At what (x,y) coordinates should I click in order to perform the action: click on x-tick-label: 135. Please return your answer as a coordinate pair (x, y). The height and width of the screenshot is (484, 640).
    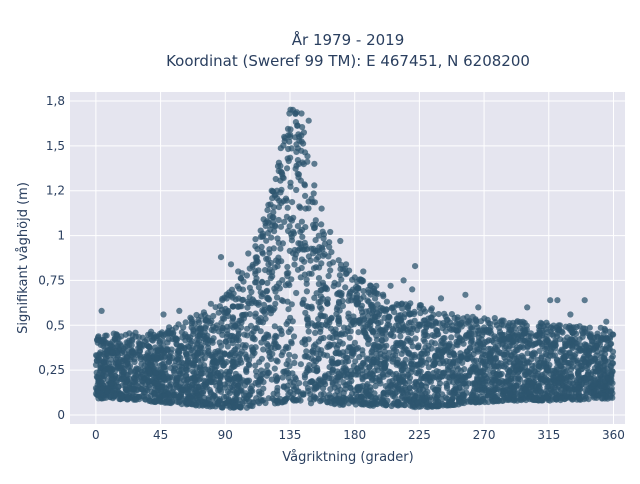
    Looking at the image, I should click on (290, 435).